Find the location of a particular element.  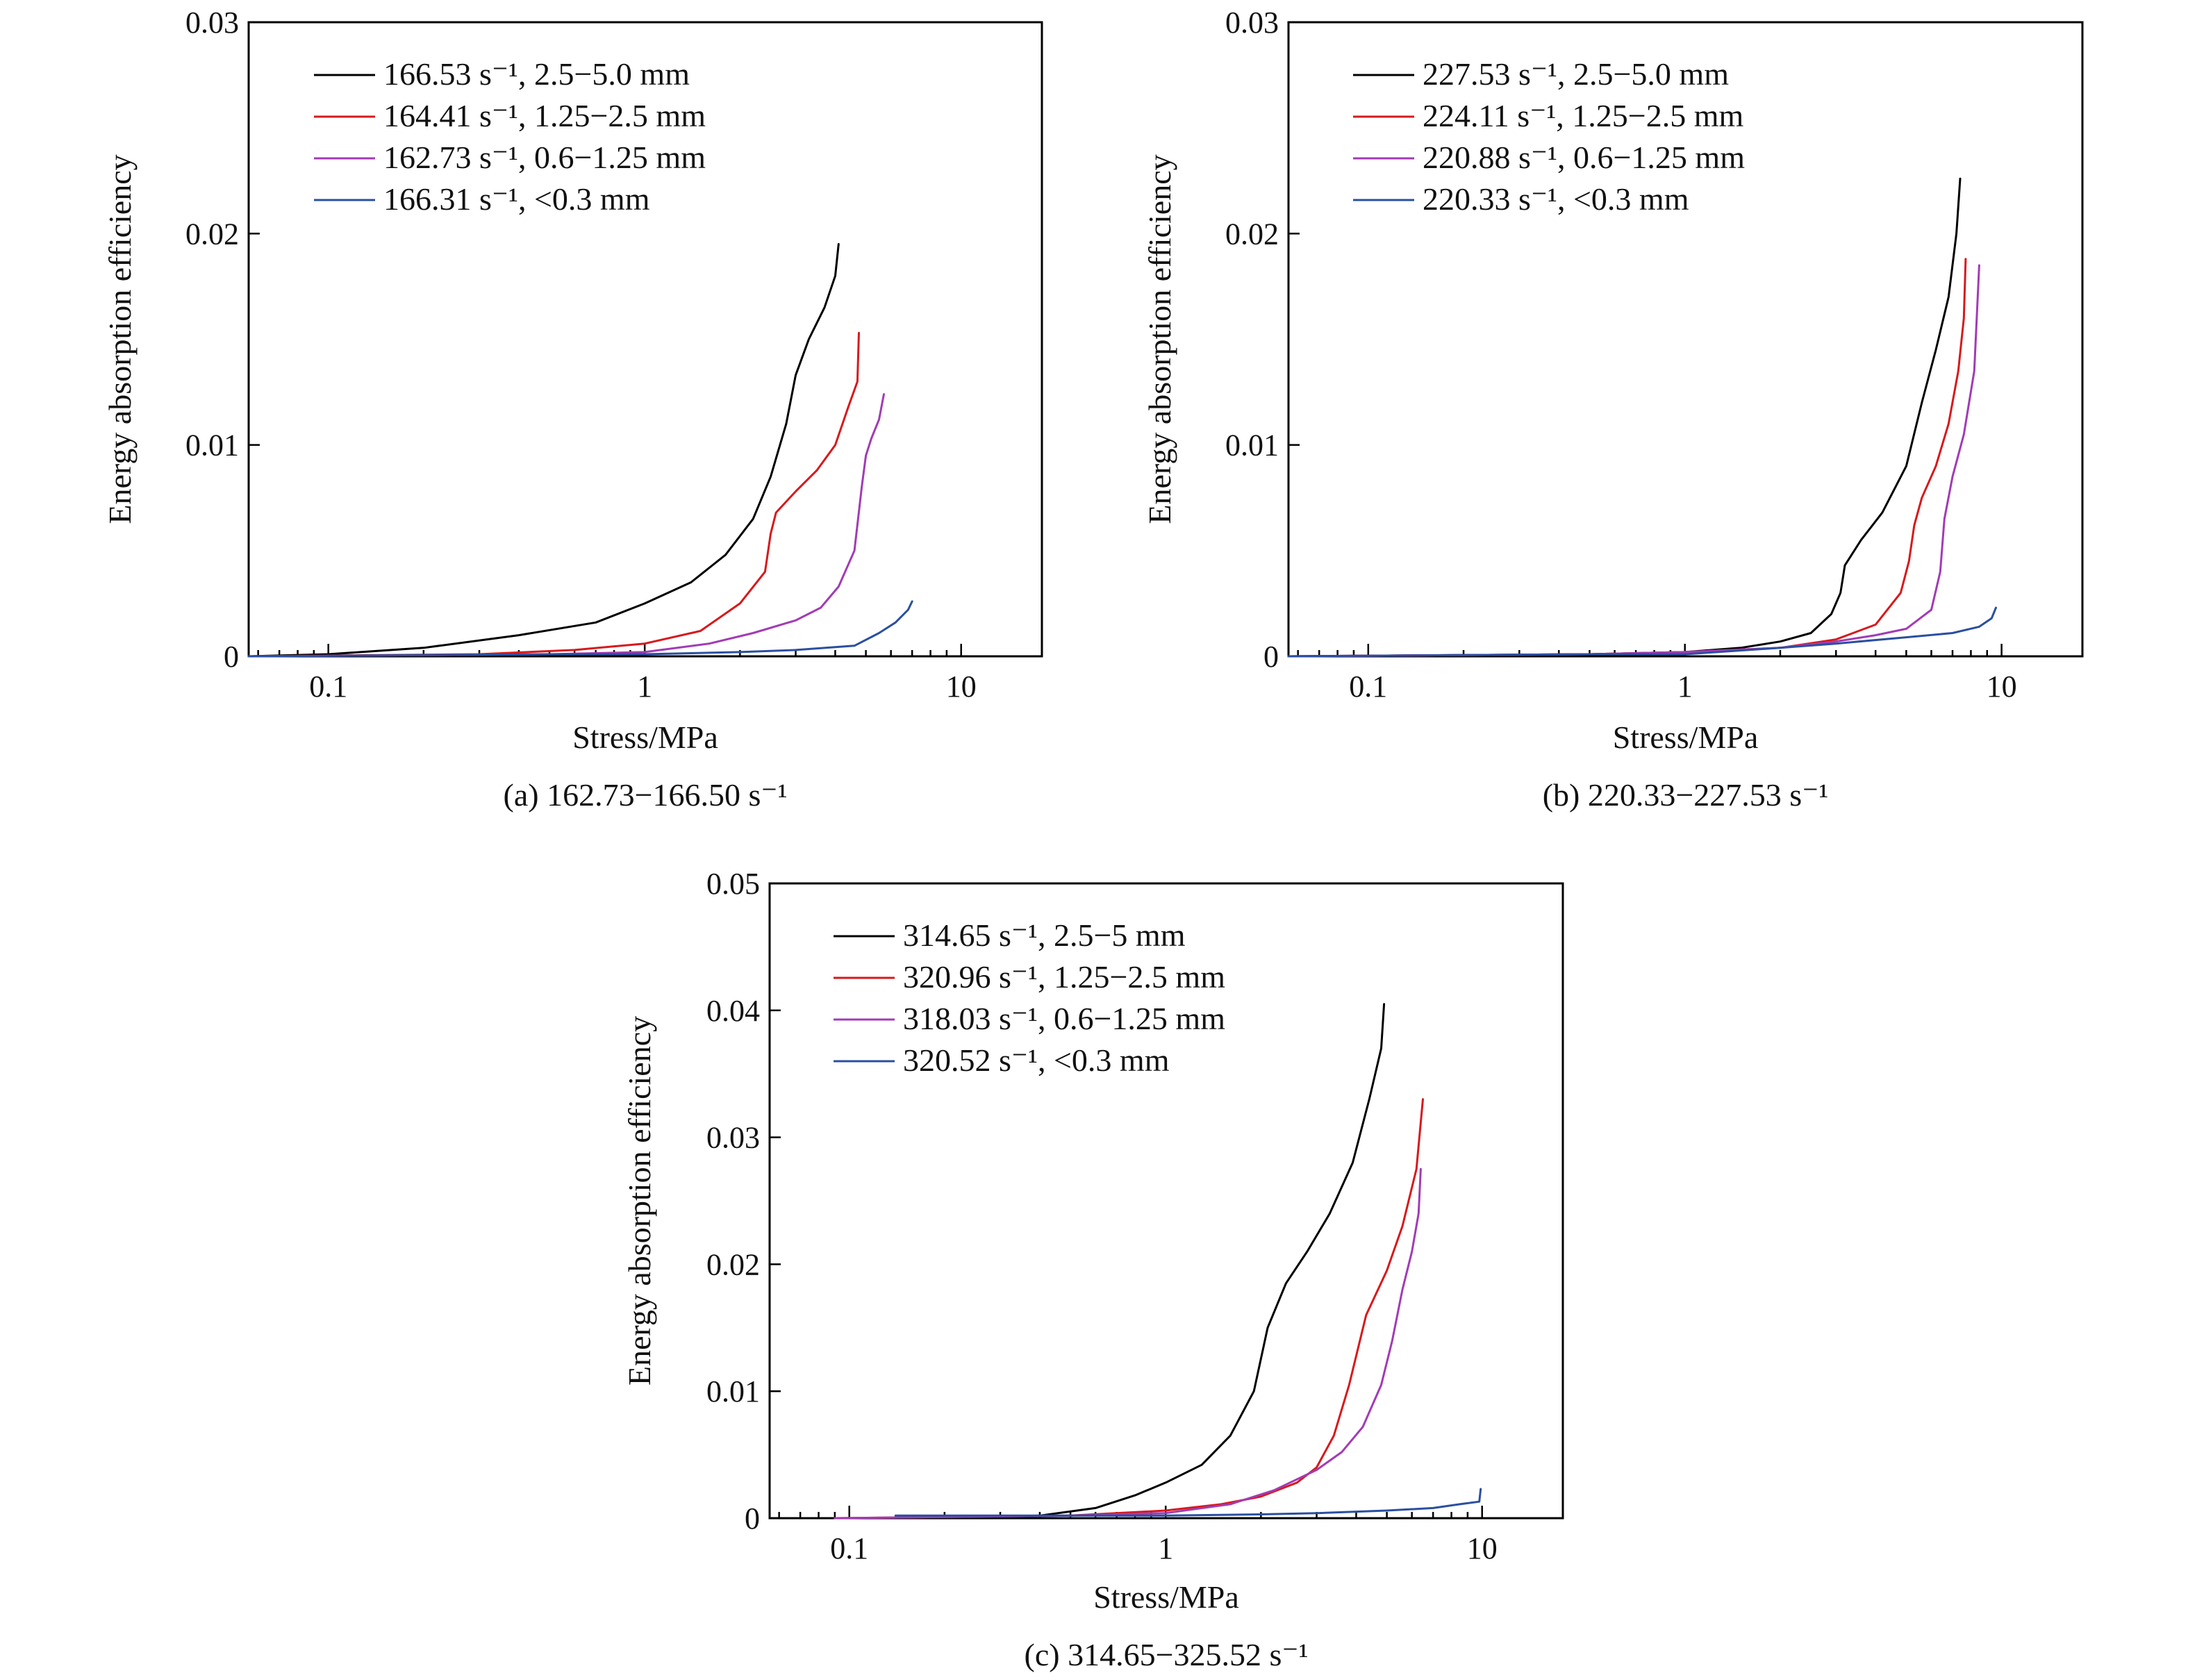

legend-label: 314.65 s⁻¹, 2.5−5 mm is located at coordinates (1044, 935).